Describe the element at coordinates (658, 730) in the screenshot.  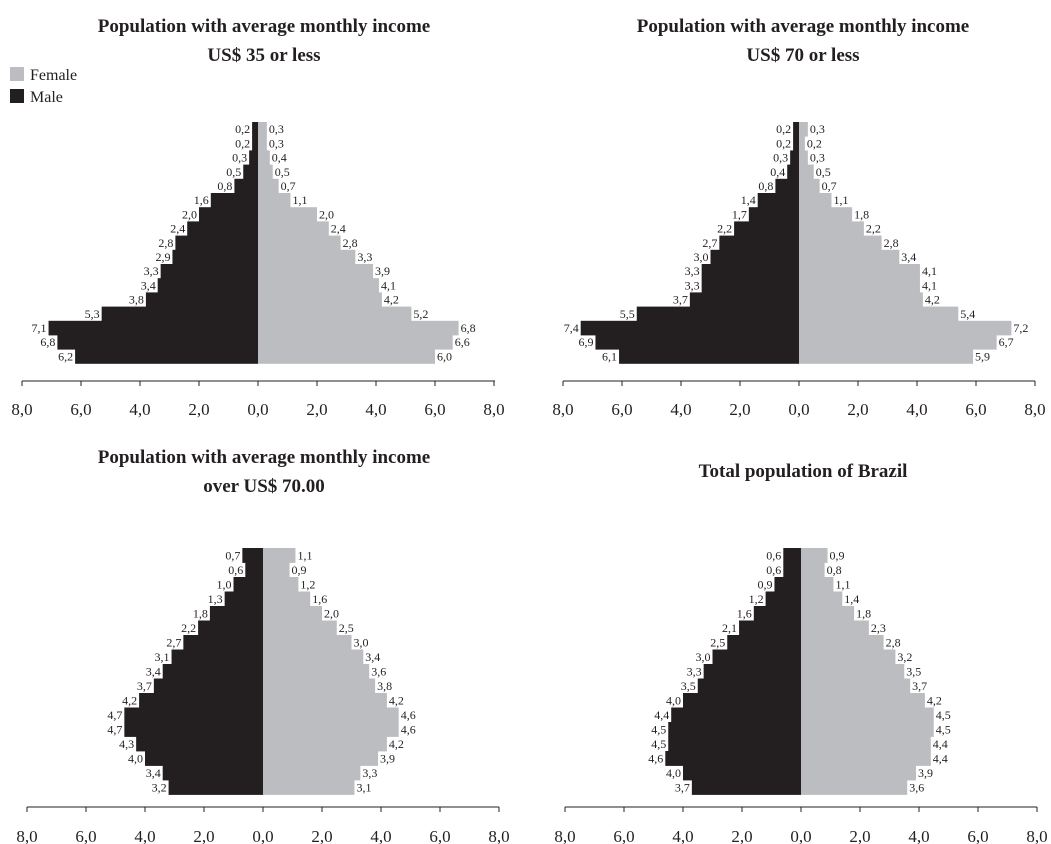
I see `data-label-male: 4,5` at that location.